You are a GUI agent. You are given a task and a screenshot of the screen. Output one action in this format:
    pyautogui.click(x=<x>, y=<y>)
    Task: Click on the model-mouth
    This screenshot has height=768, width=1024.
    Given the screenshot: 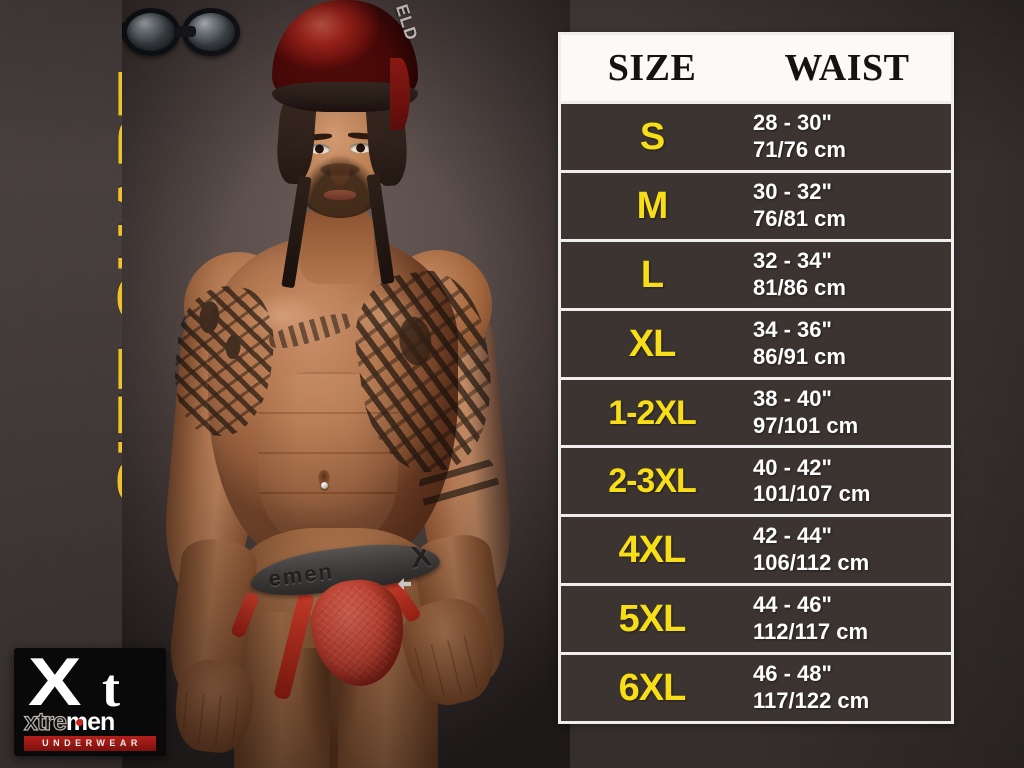 What is the action you would take?
    pyautogui.click(x=340, y=195)
    